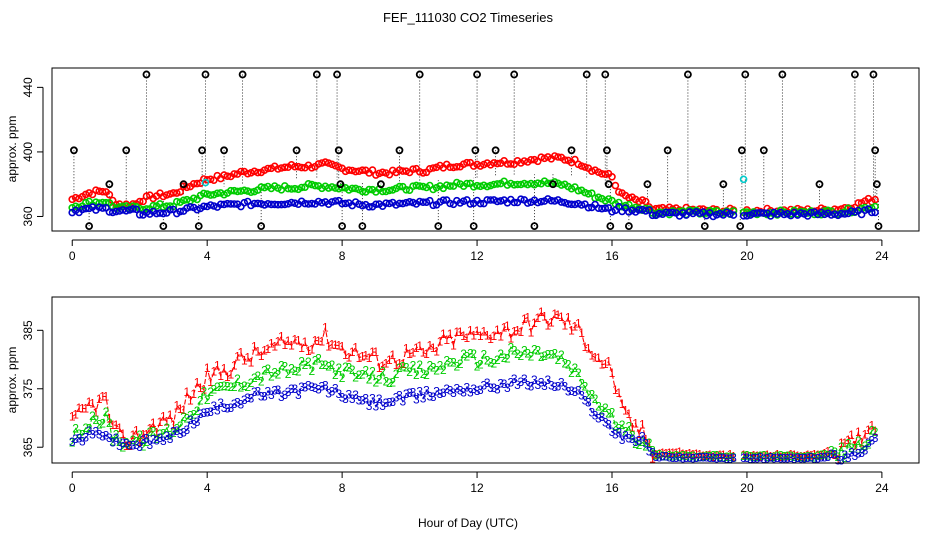 This screenshot has width=936, height=540. I want to click on bottom-y-tick-label: 385, so click(28, 330).